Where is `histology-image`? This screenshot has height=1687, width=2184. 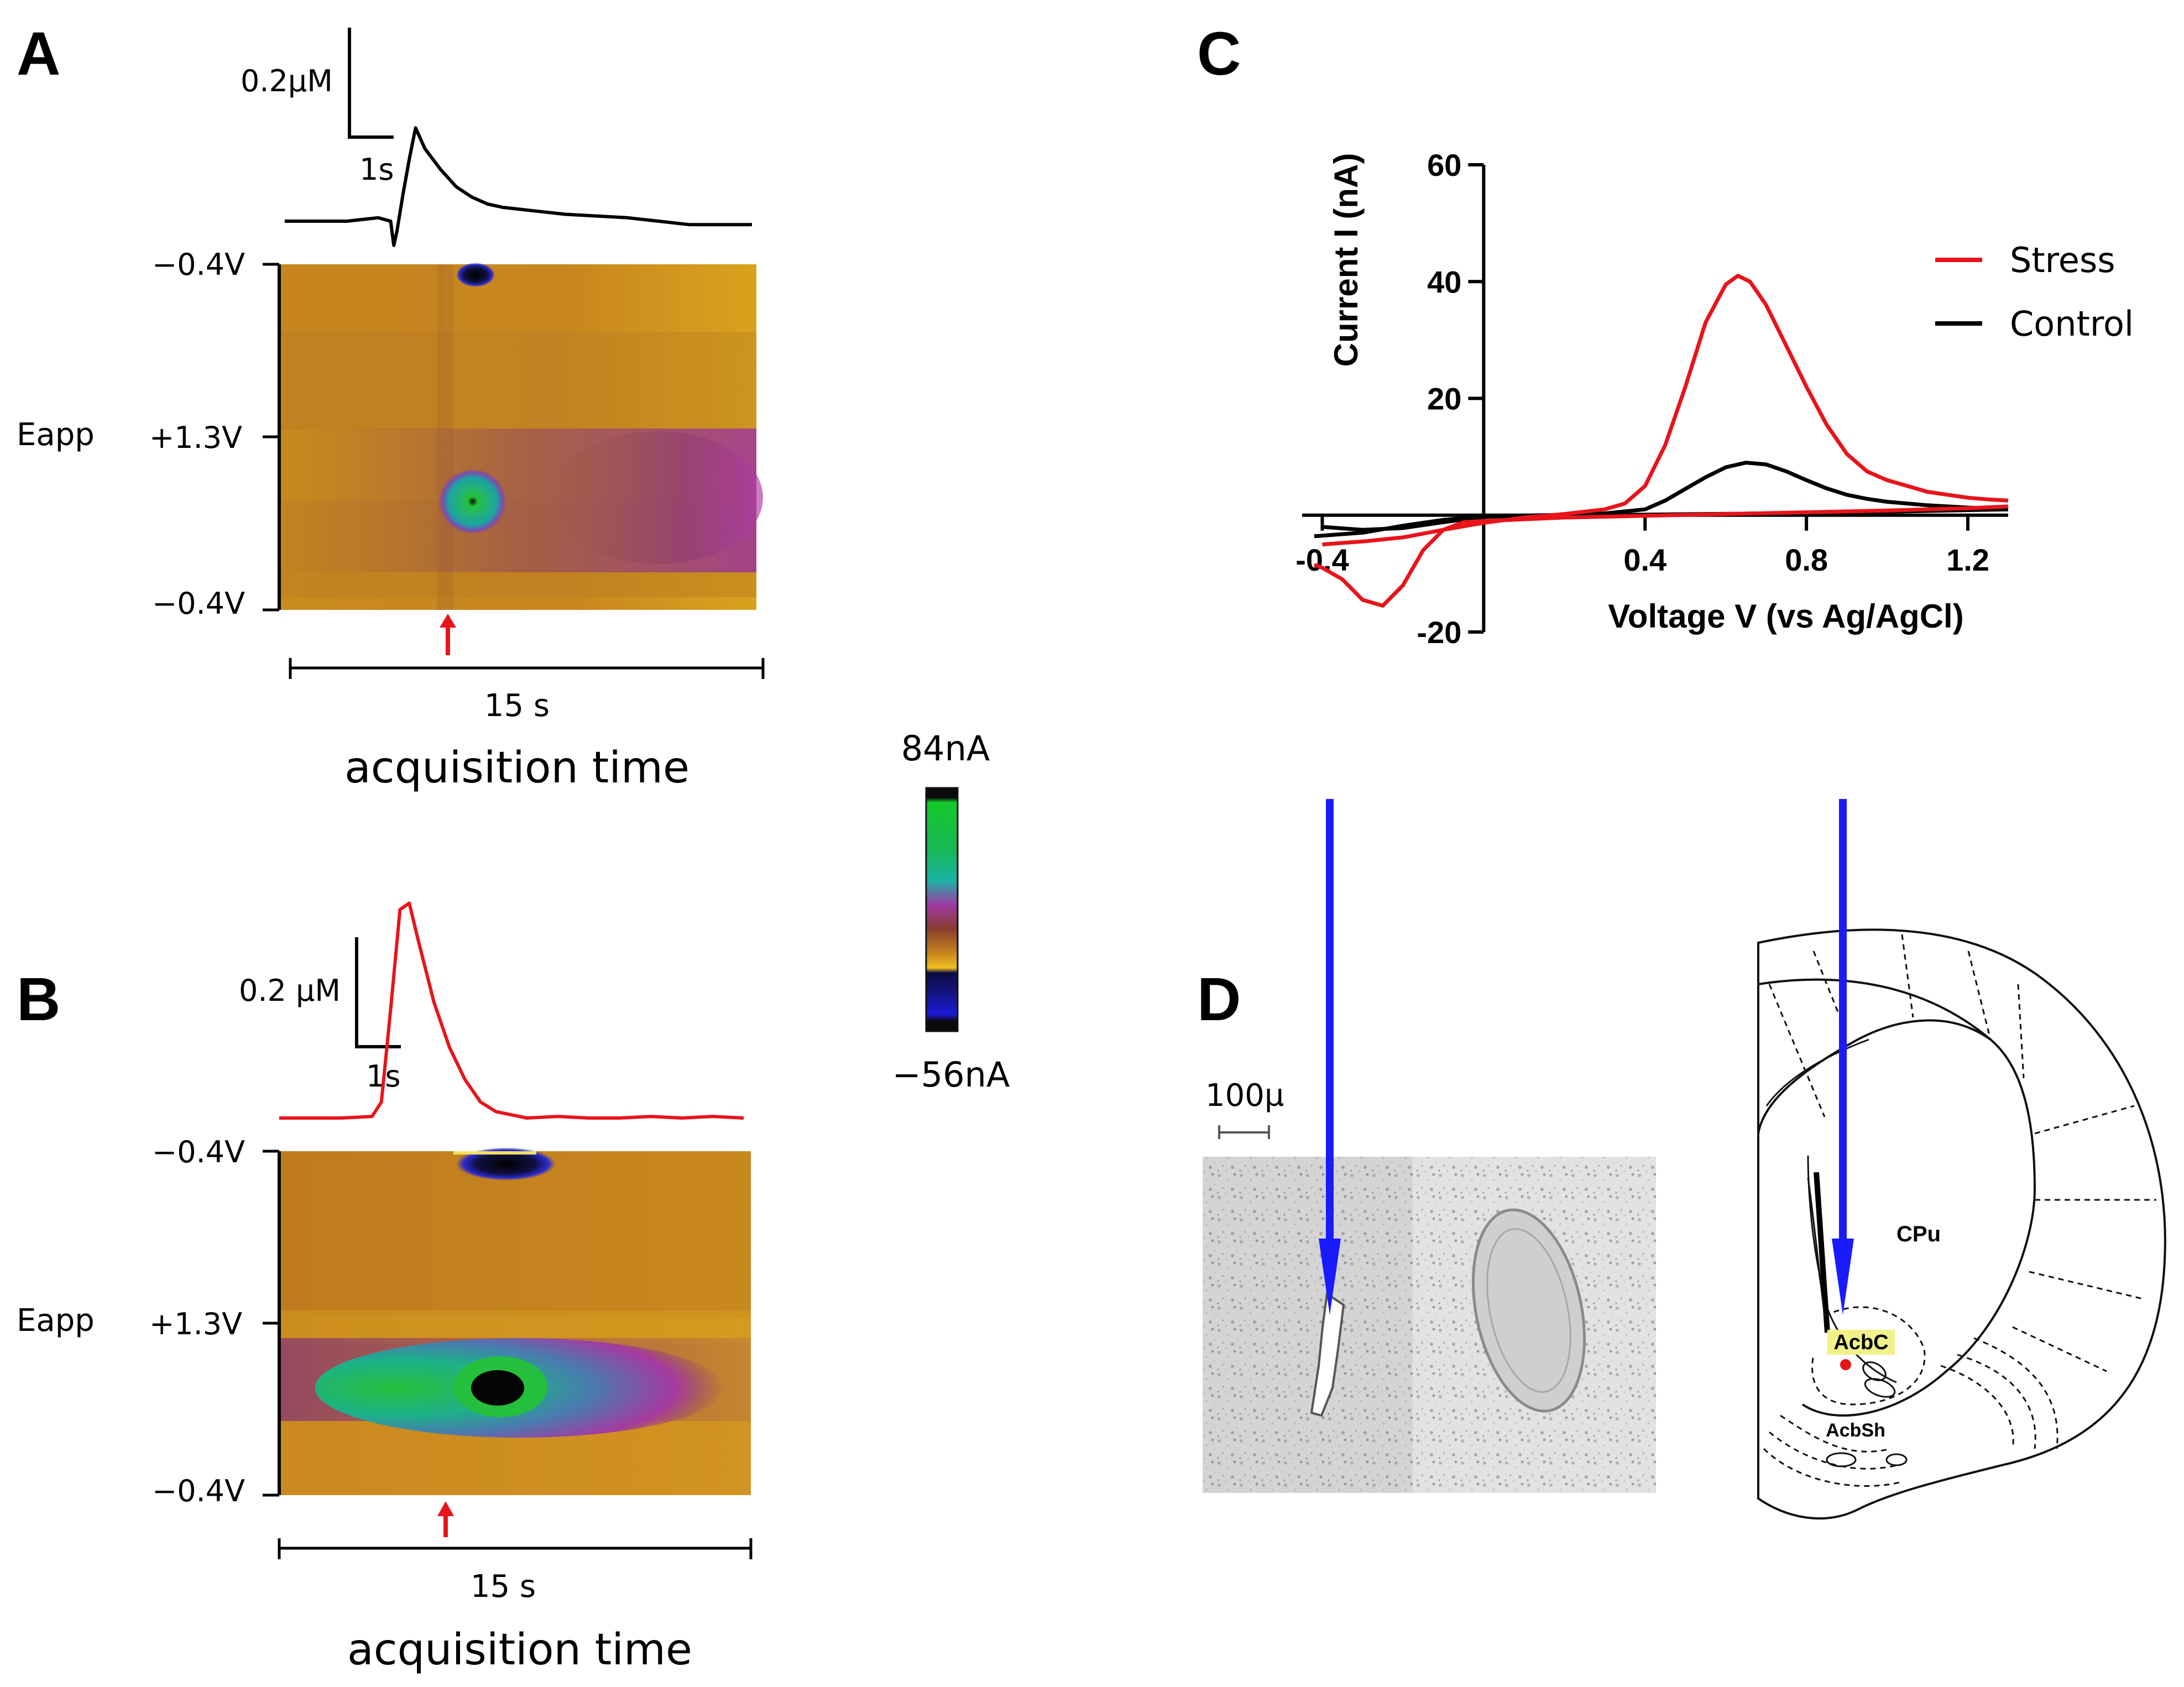
histology-image is located at coordinates (1429, 1325).